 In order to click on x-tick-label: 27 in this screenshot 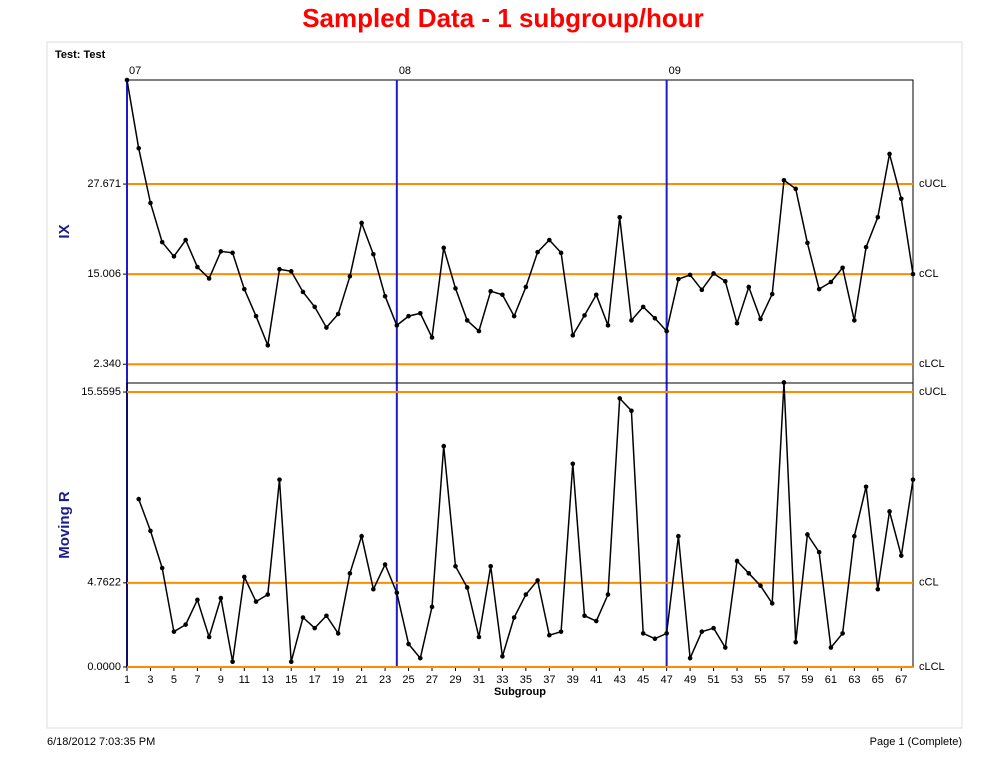, I will do `click(432, 680)`.